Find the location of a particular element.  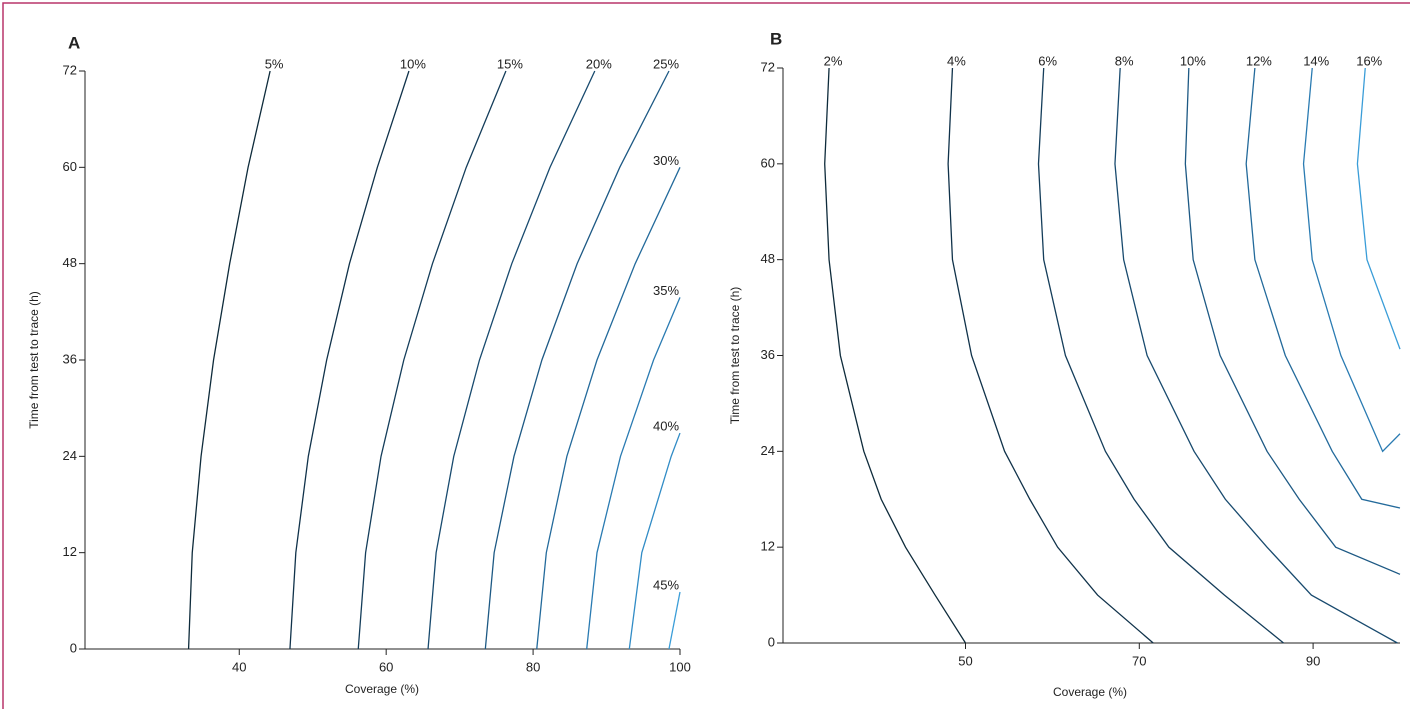

line-label: 16% is located at coordinates (1369, 60).